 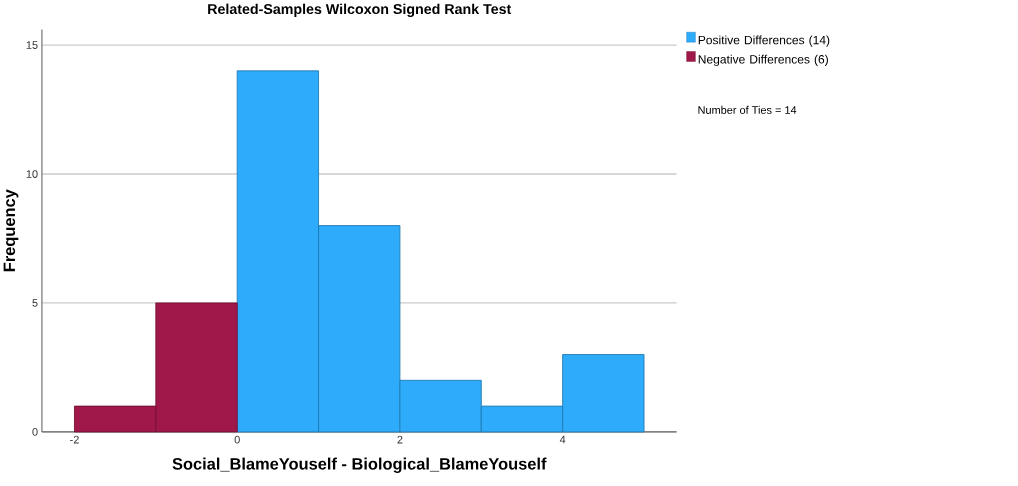 I want to click on chart-title: Related-Samples Wilcoxon Signed Rank Test, so click(x=360, y=10).